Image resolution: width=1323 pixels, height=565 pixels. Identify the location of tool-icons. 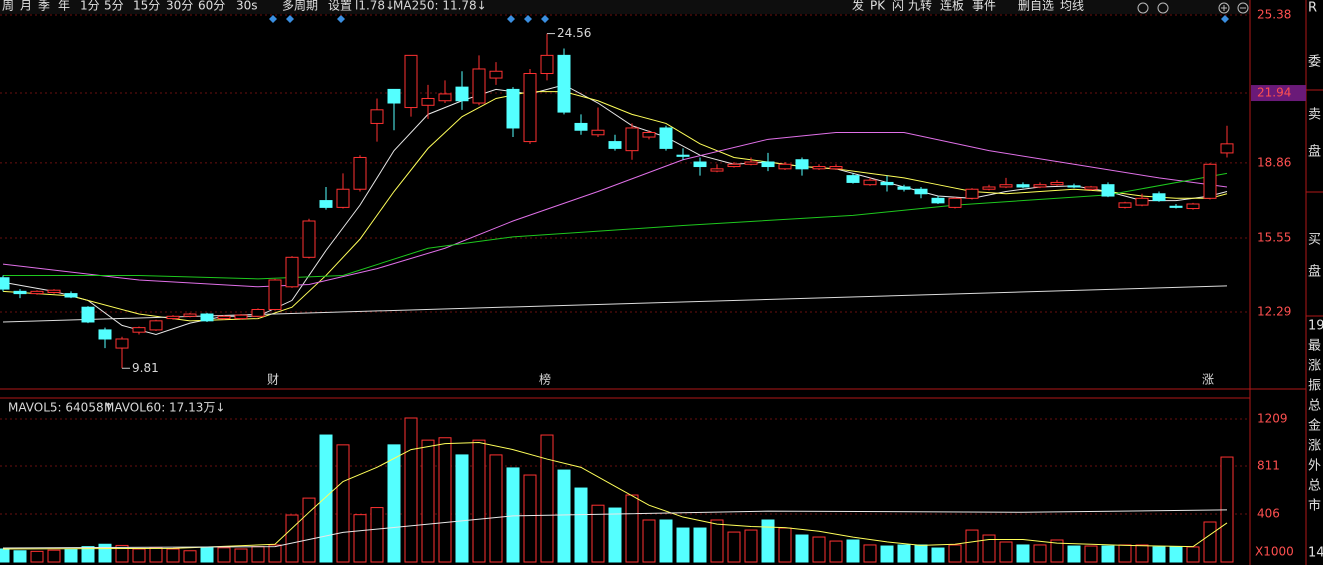
(1193, 8).